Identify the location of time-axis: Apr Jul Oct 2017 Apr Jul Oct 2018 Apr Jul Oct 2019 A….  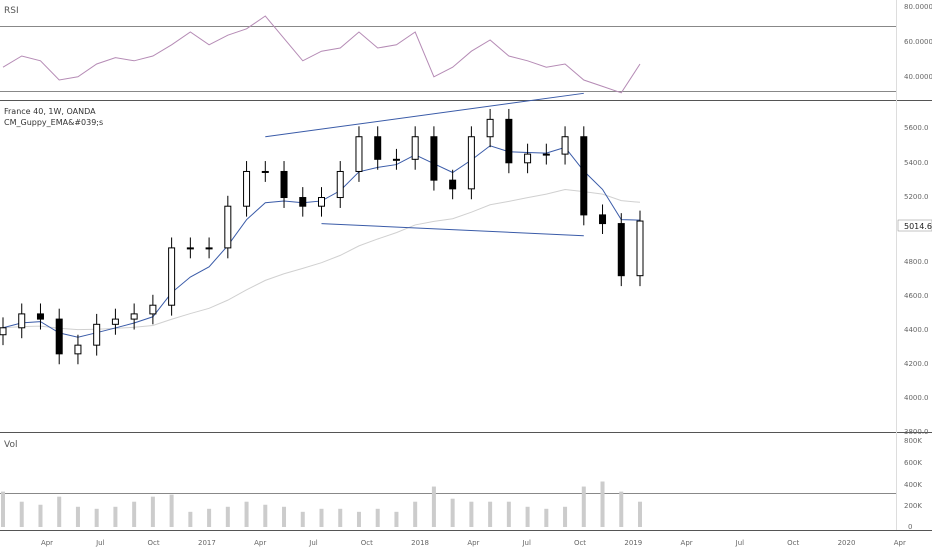
(473, 543).